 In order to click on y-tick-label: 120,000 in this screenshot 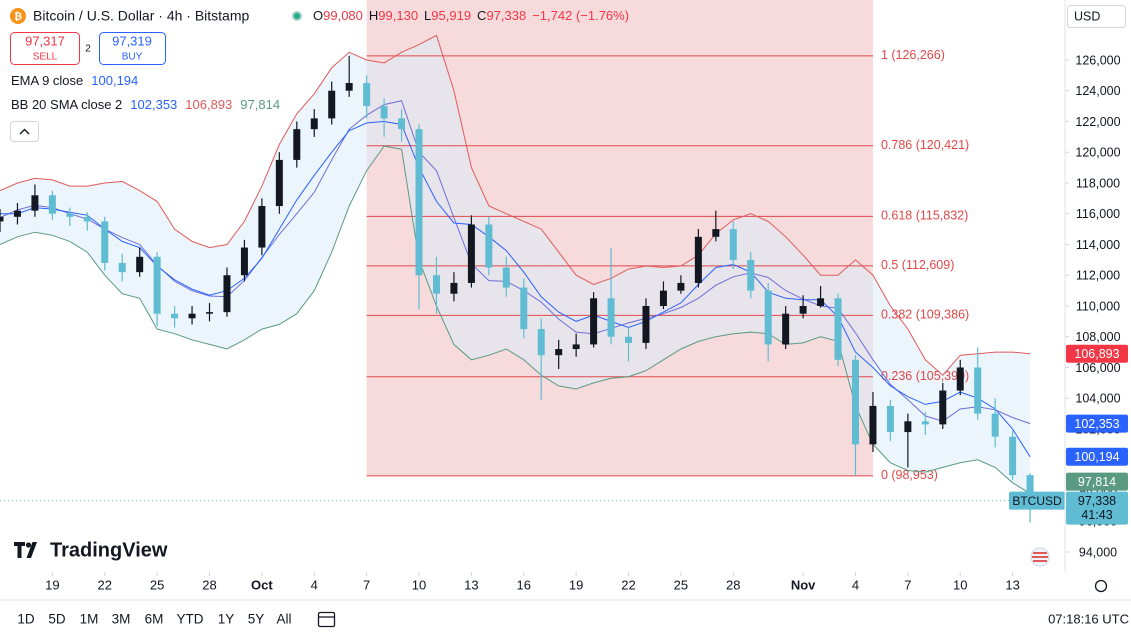, I will do `click(1097, 153)`.